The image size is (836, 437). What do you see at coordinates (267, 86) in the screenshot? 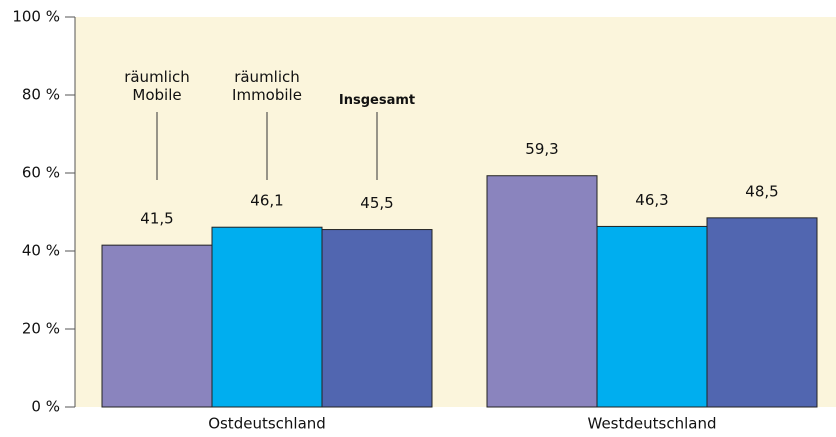
I see `legend-label: räumlich Immobile` at bounding box center [267, 86].